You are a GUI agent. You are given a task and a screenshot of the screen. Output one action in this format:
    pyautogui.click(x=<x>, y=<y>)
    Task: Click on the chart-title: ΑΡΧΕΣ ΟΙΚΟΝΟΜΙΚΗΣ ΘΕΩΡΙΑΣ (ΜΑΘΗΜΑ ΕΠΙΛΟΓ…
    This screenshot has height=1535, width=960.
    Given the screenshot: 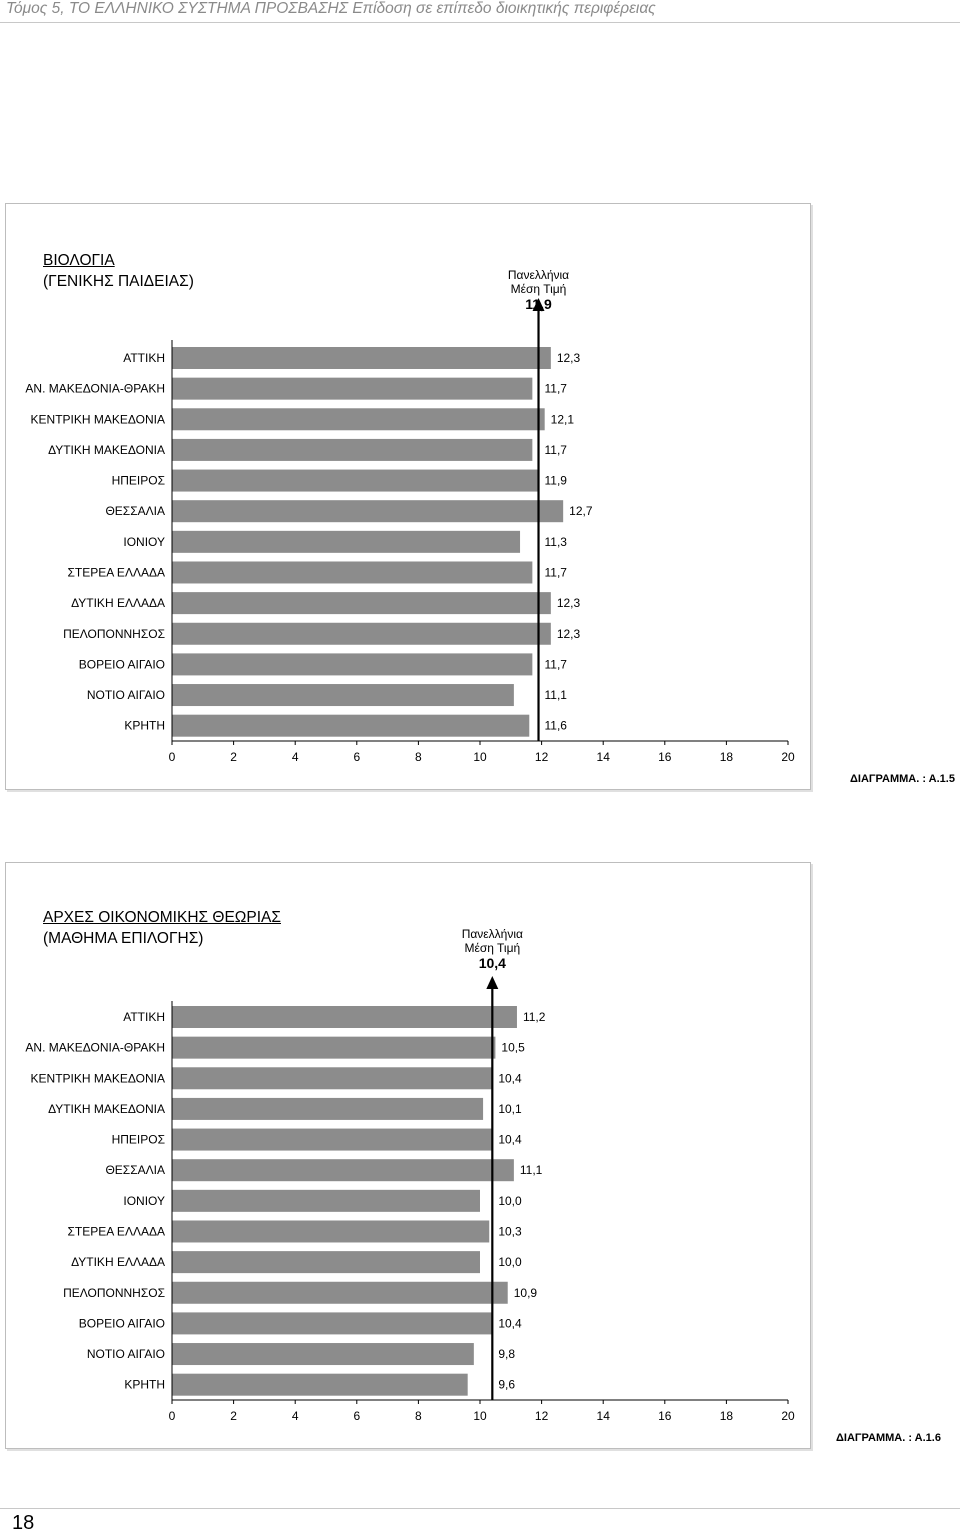 What is the action you would take?
    pyautogui.click(x=162, y=928)
    